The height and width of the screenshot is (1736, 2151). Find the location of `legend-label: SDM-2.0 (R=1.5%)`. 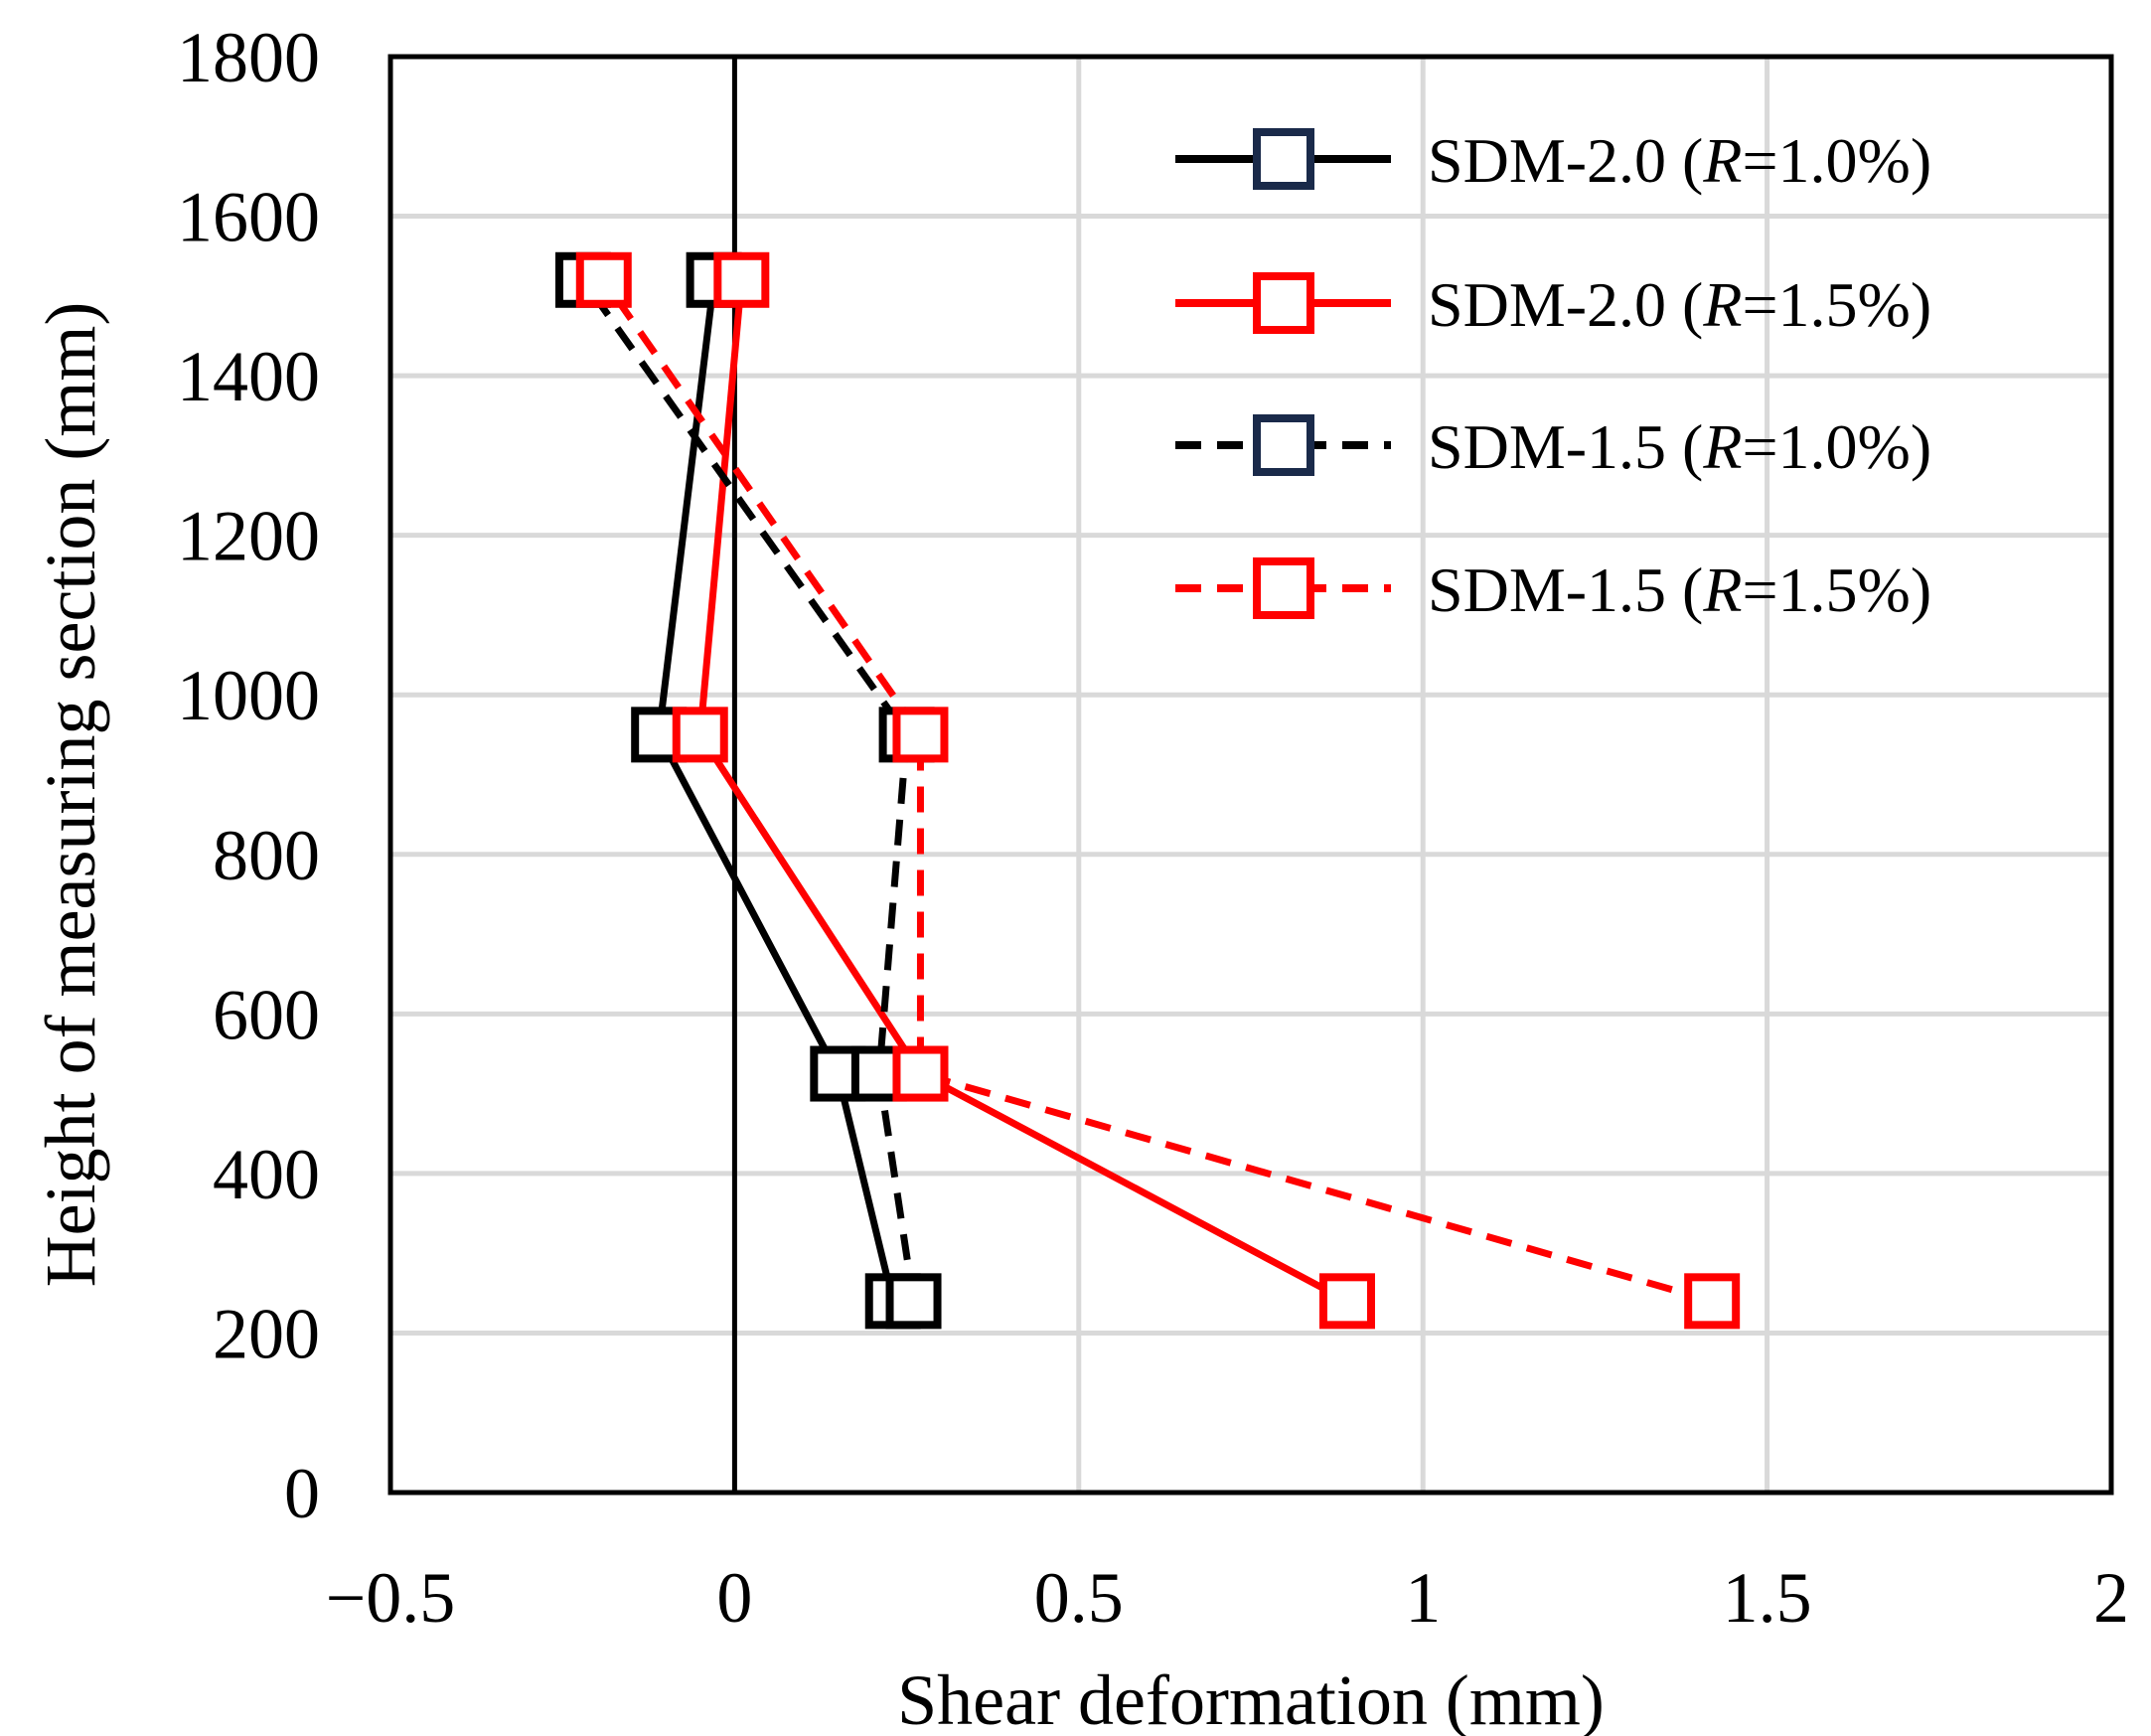

legend-label: SDM-2.0 (R=1.5%) is located at coordinates (1680, 304).